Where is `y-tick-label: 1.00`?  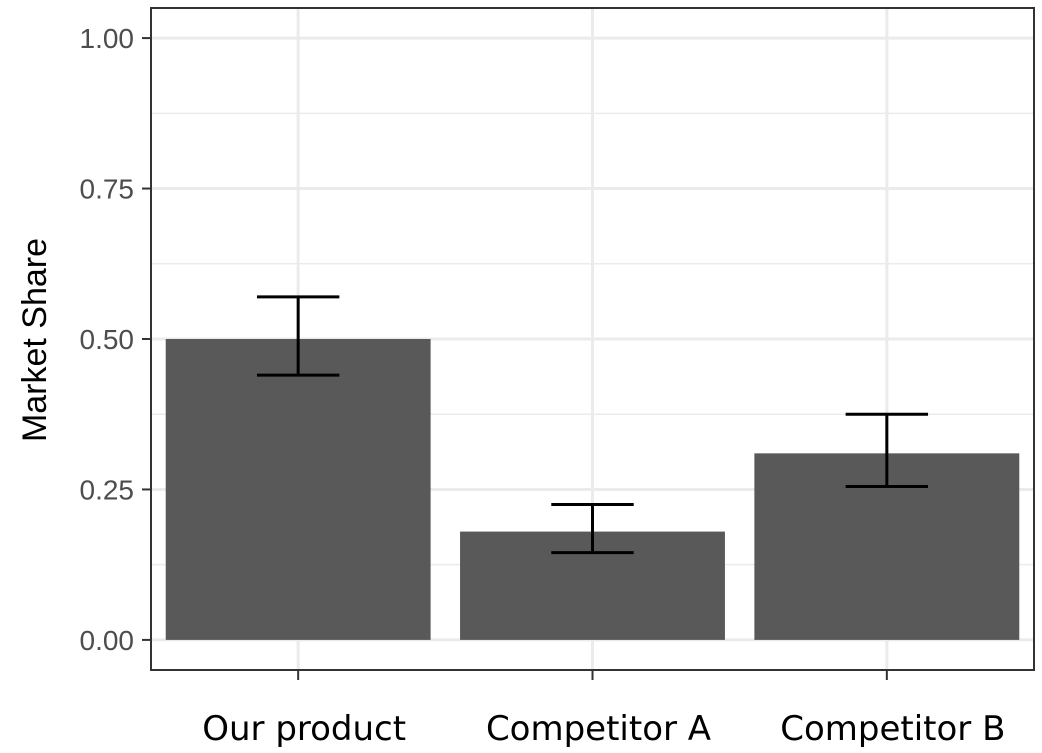
y-tick-label: 1.00 is located at coordinates (107, 38).